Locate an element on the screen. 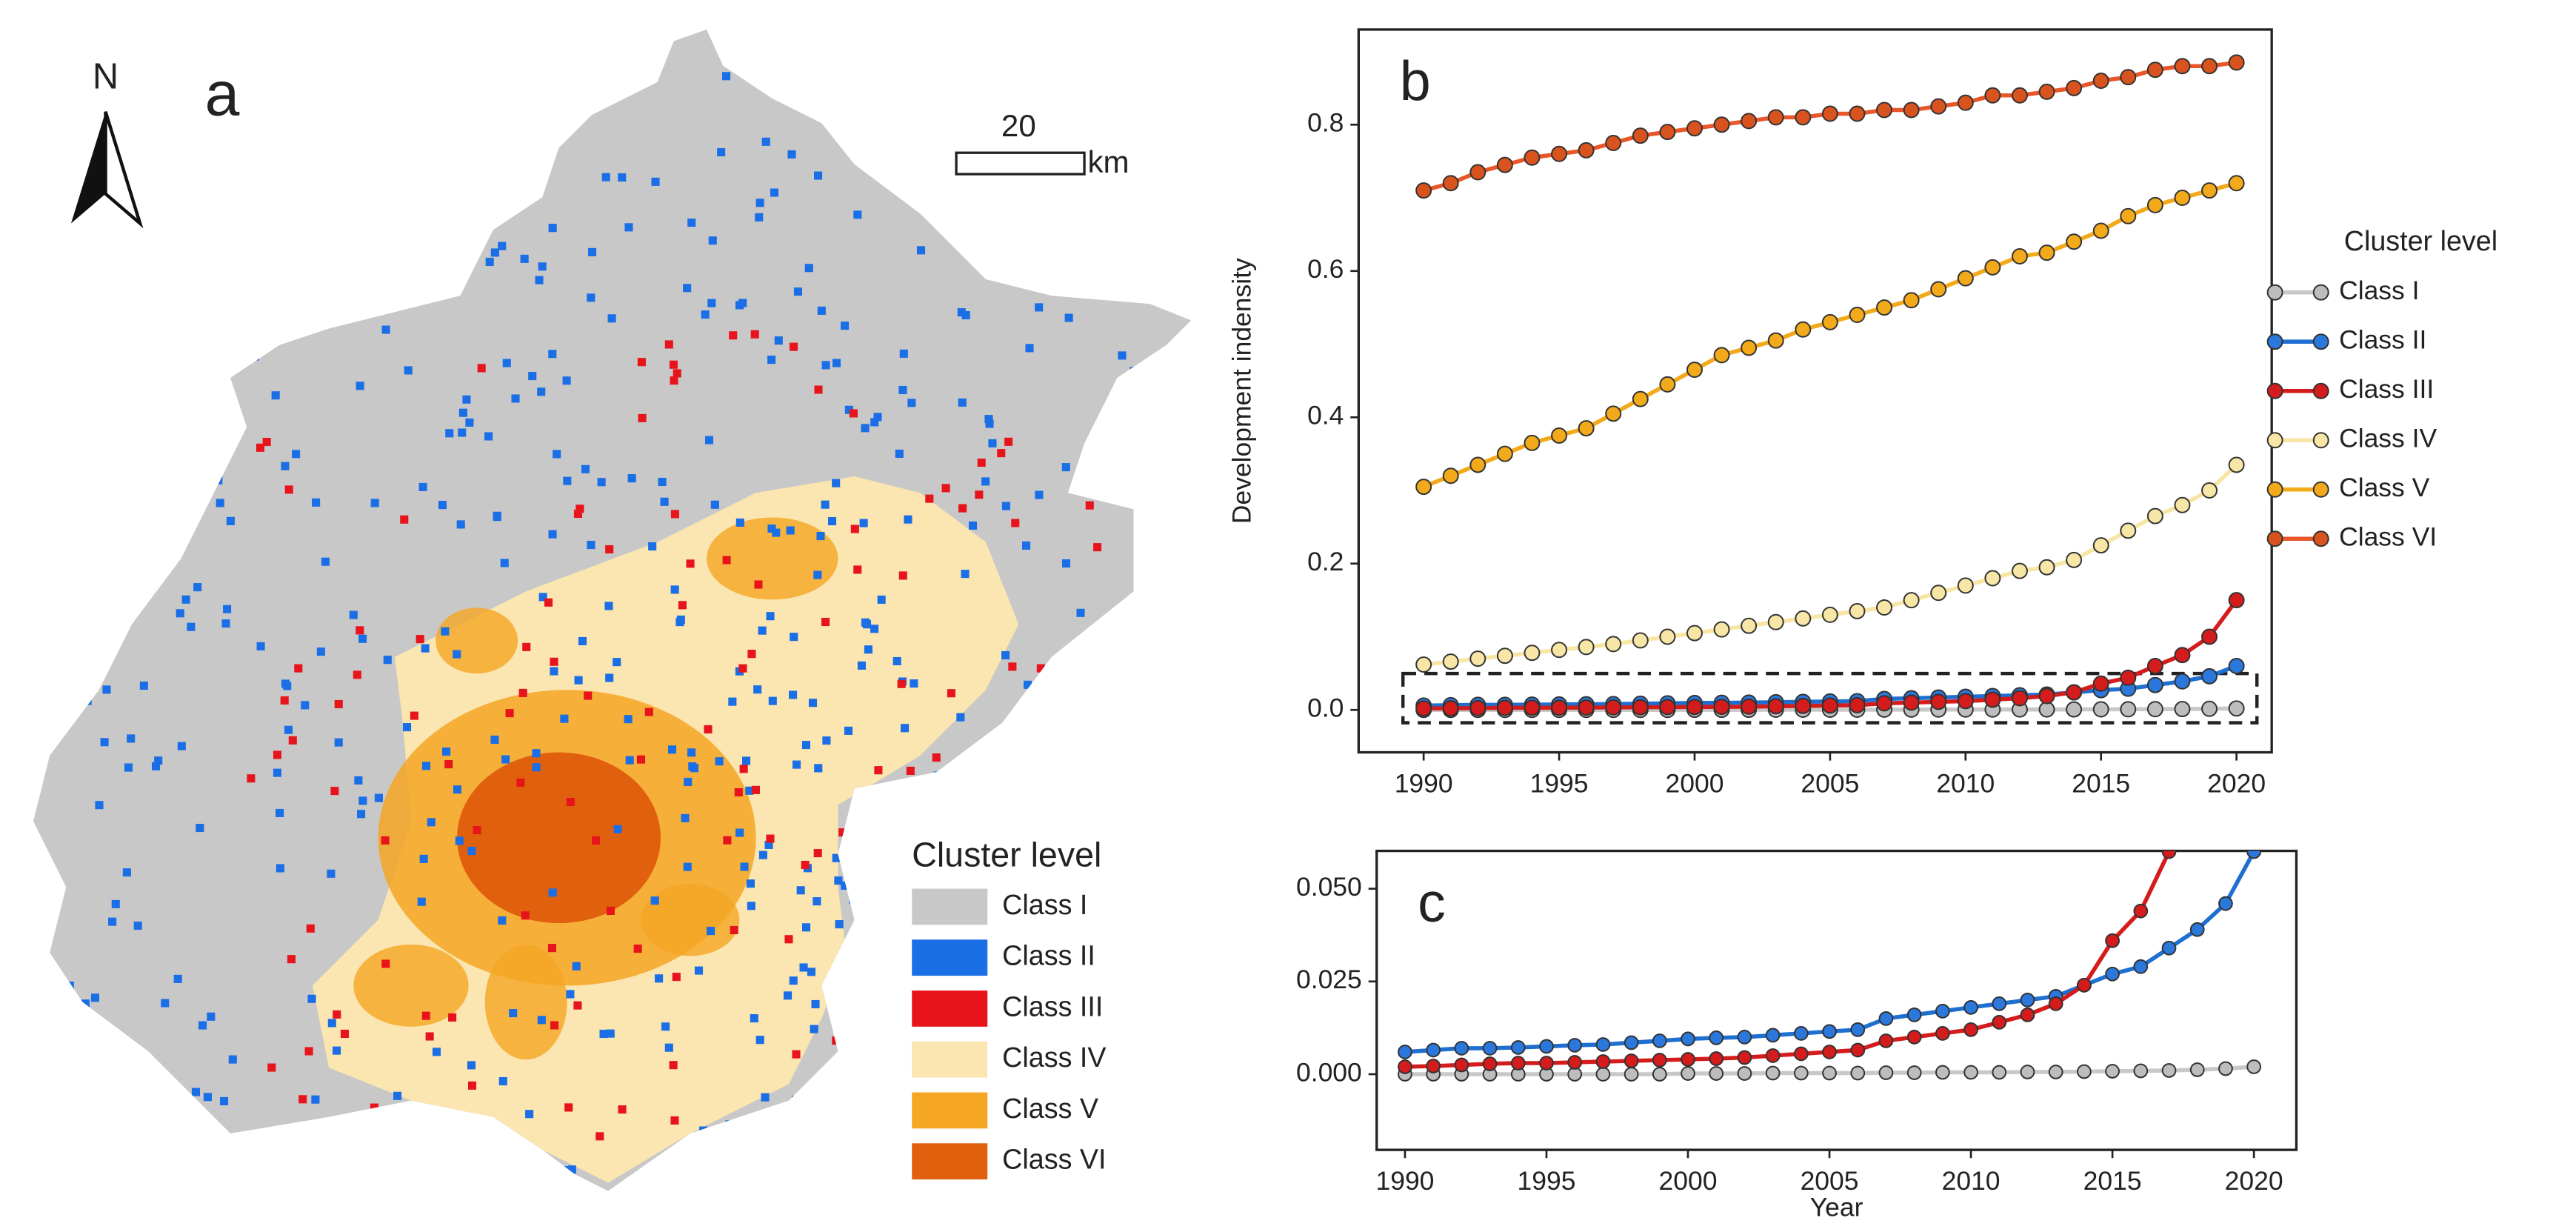  y-tick-label: 0.000 is located at coordinates (1329, 1072).